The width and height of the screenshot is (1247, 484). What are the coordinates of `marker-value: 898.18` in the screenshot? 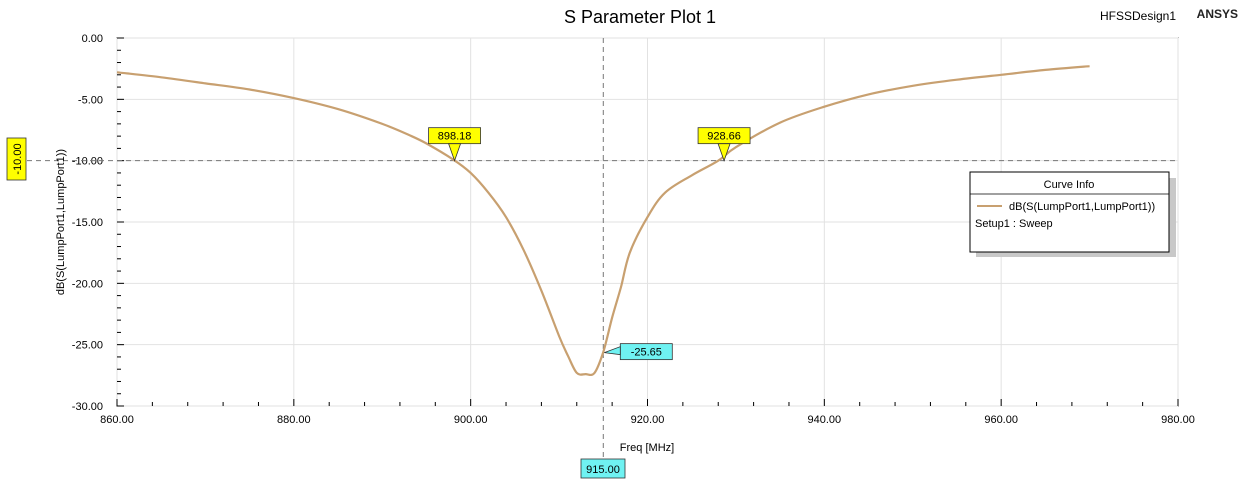 It's located at (455, 137).